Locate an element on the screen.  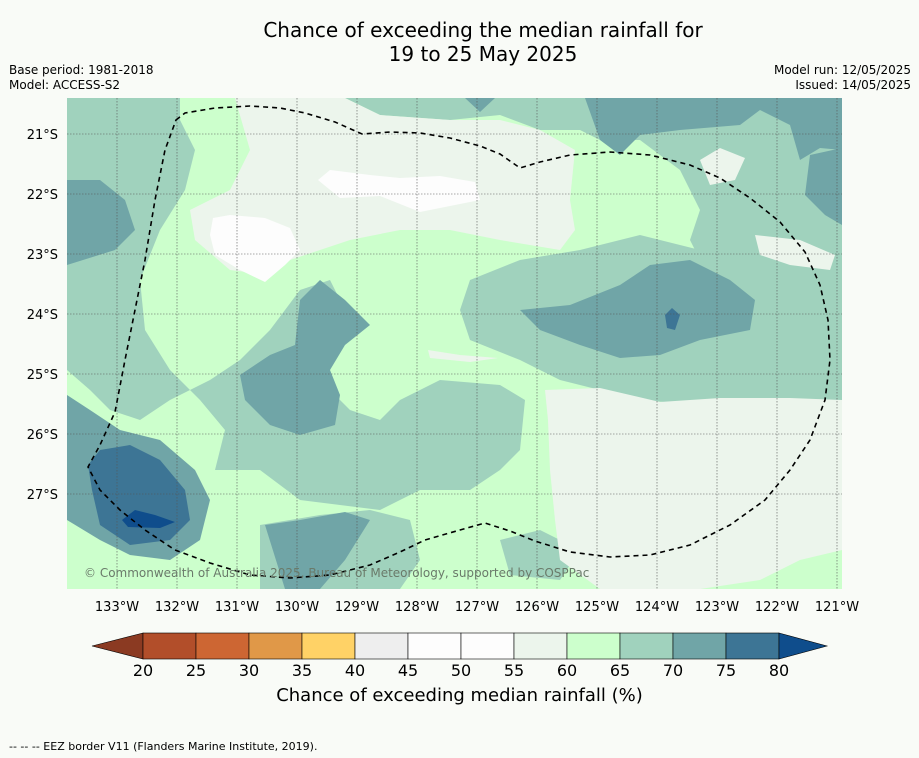
colorbar-tick-label: 30 is located at coordinates (249, 670).